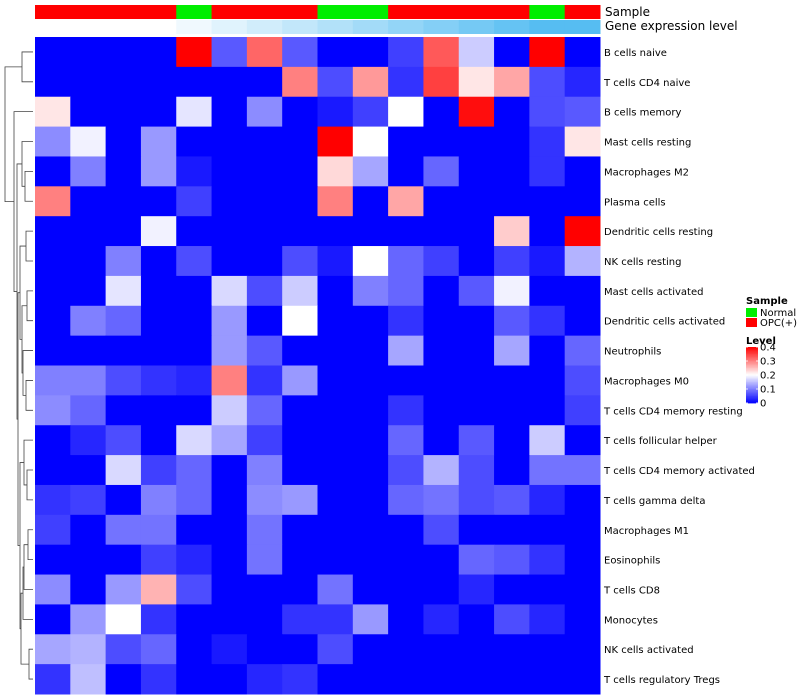 The height and width of the screenshot is (700, 800). What do you see at coordinates (29, 306) in the screenshot?
I see `dendrogram-branch` at bounding box center [29, 306].